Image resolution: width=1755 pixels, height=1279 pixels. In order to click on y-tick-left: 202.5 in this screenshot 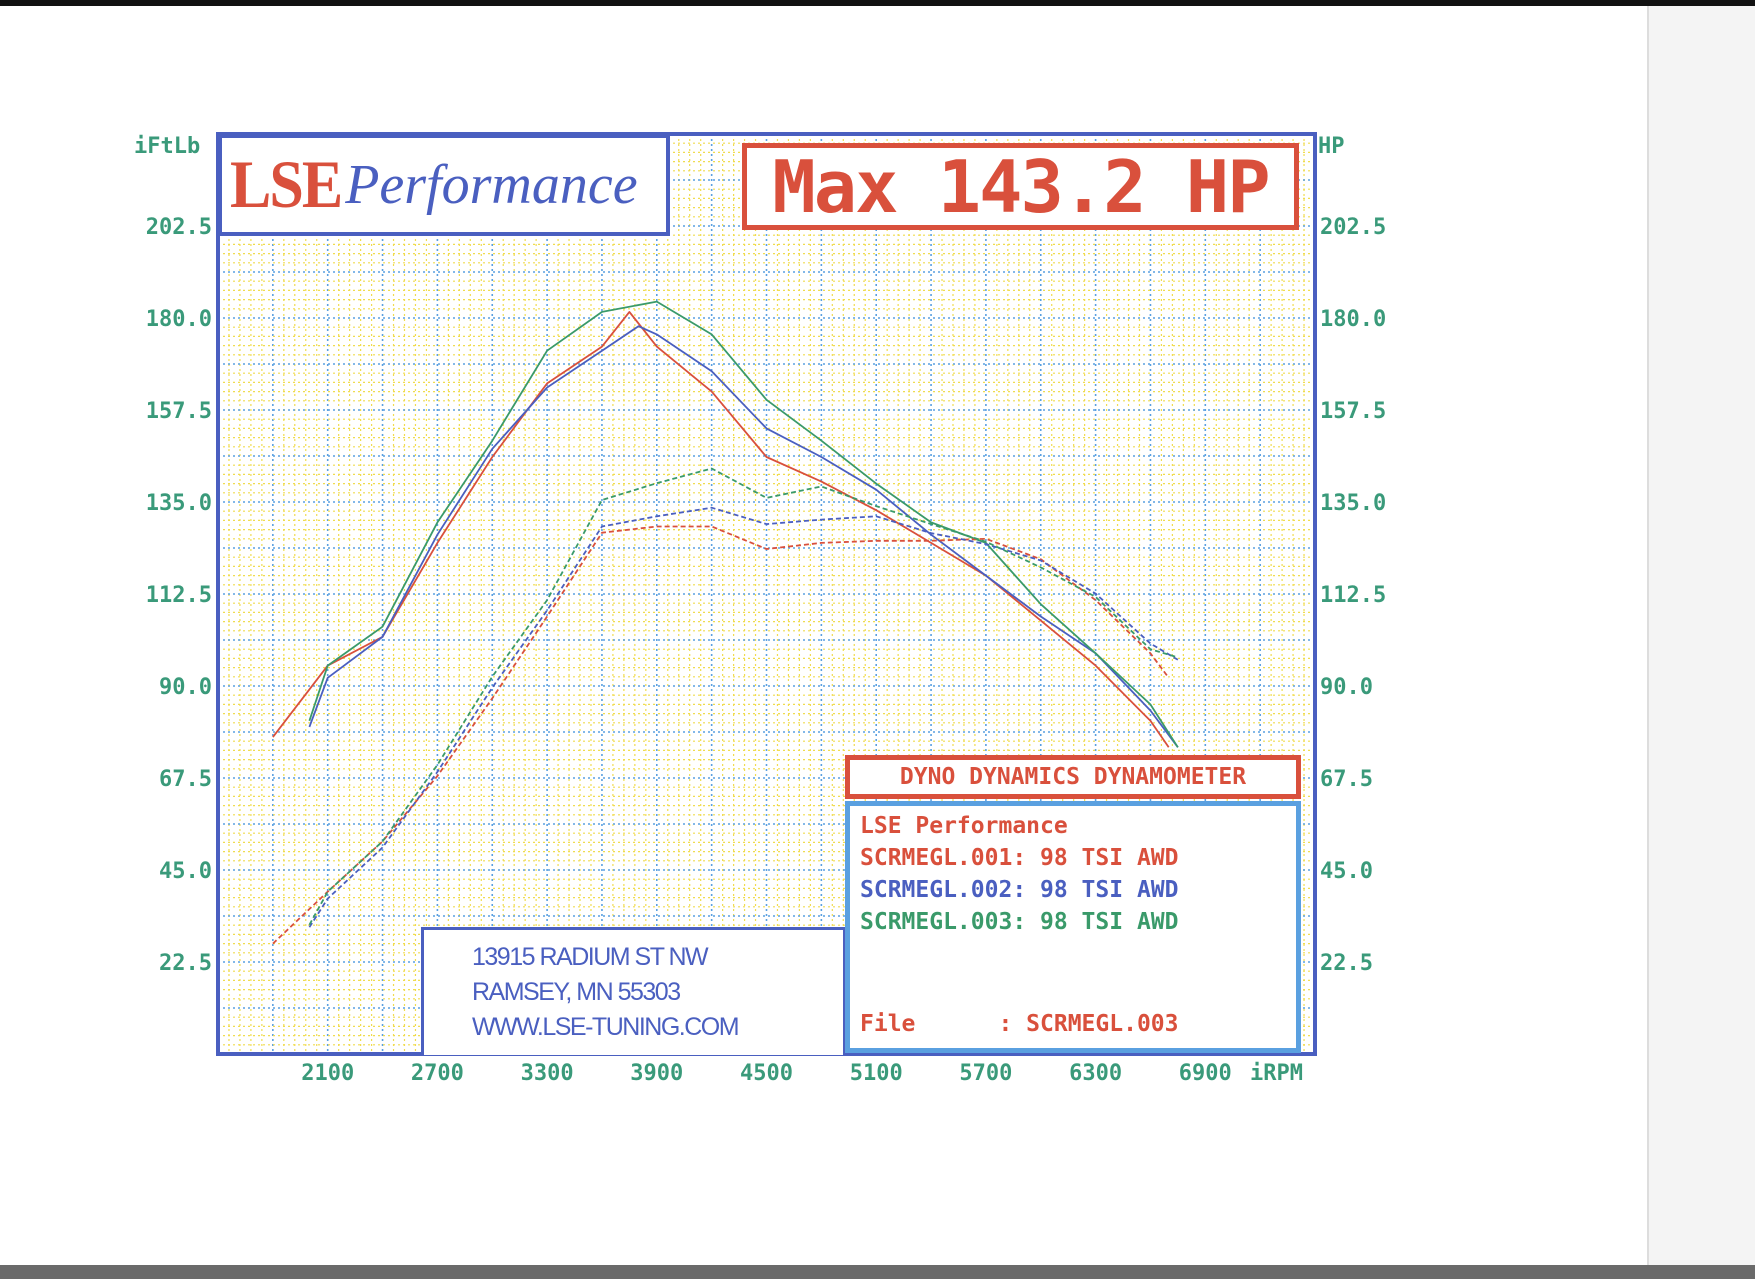, I will do `click(179, 227)`.